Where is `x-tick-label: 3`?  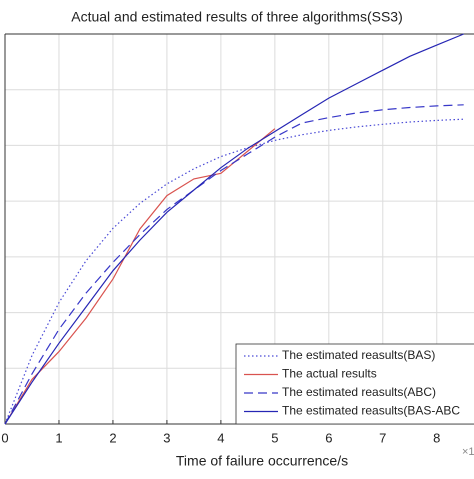 x-tick-label: 3 is located at coordinates (166, 437).